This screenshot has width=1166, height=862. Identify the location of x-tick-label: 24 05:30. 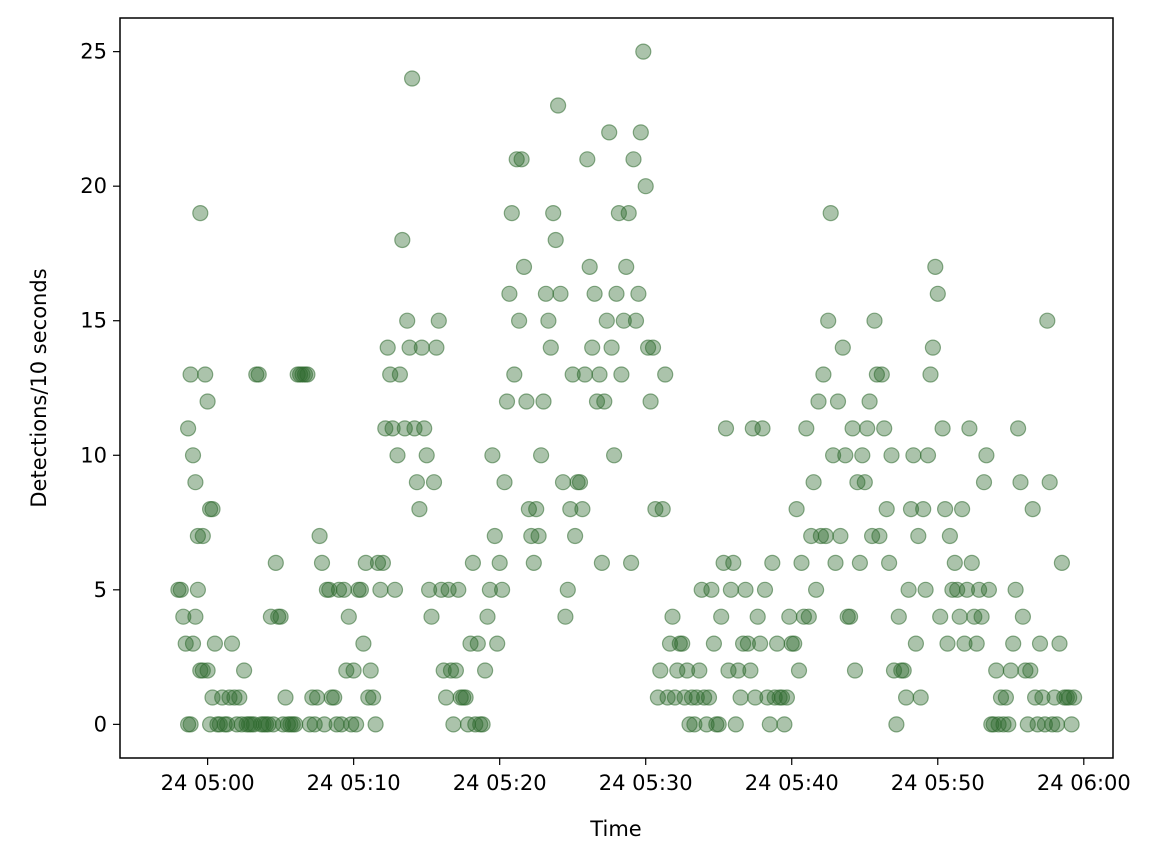
(646, 783).